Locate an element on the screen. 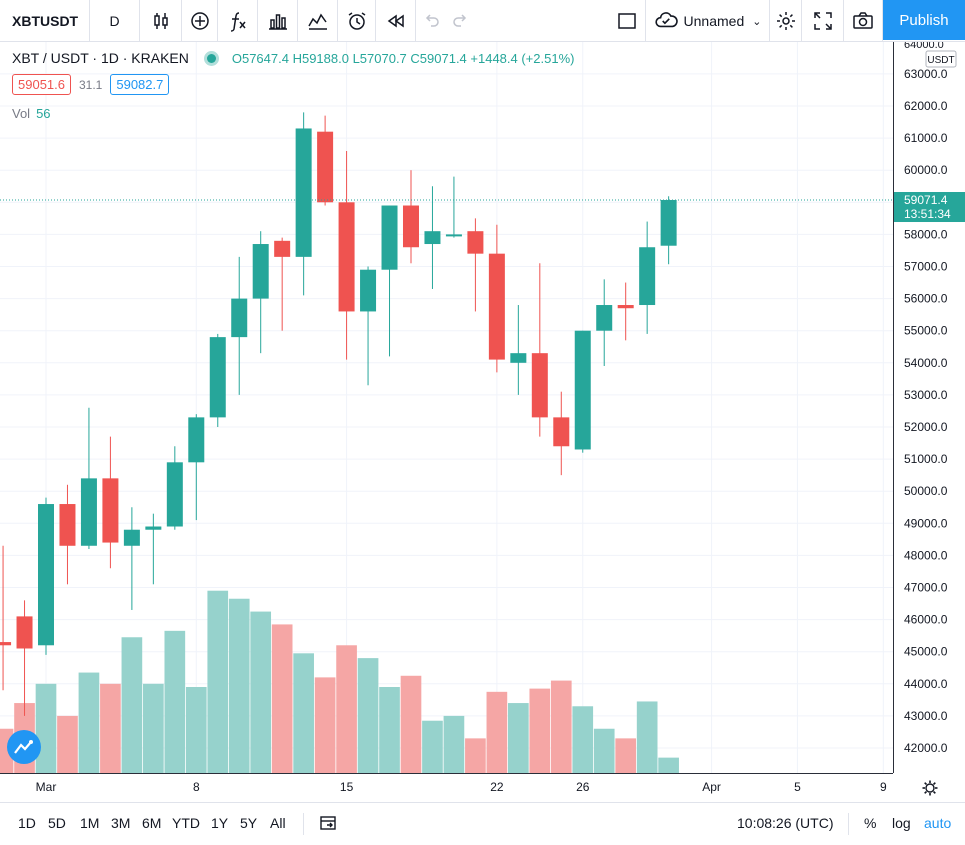 Image resolution: width=965 pixels, height=845 pixels. volume-legend: Vol 56 is located at coordinates (31, 113).